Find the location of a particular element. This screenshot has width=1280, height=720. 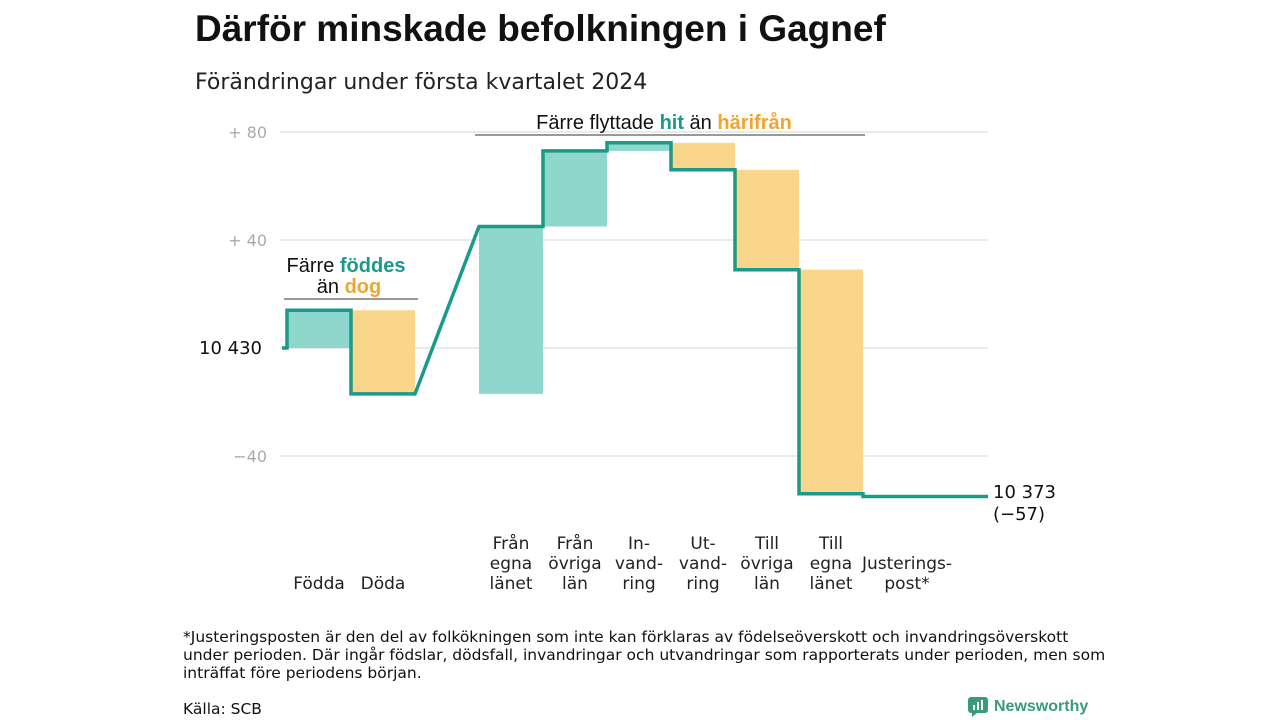

category-label: Ut- is located at coordinates (702, 544).